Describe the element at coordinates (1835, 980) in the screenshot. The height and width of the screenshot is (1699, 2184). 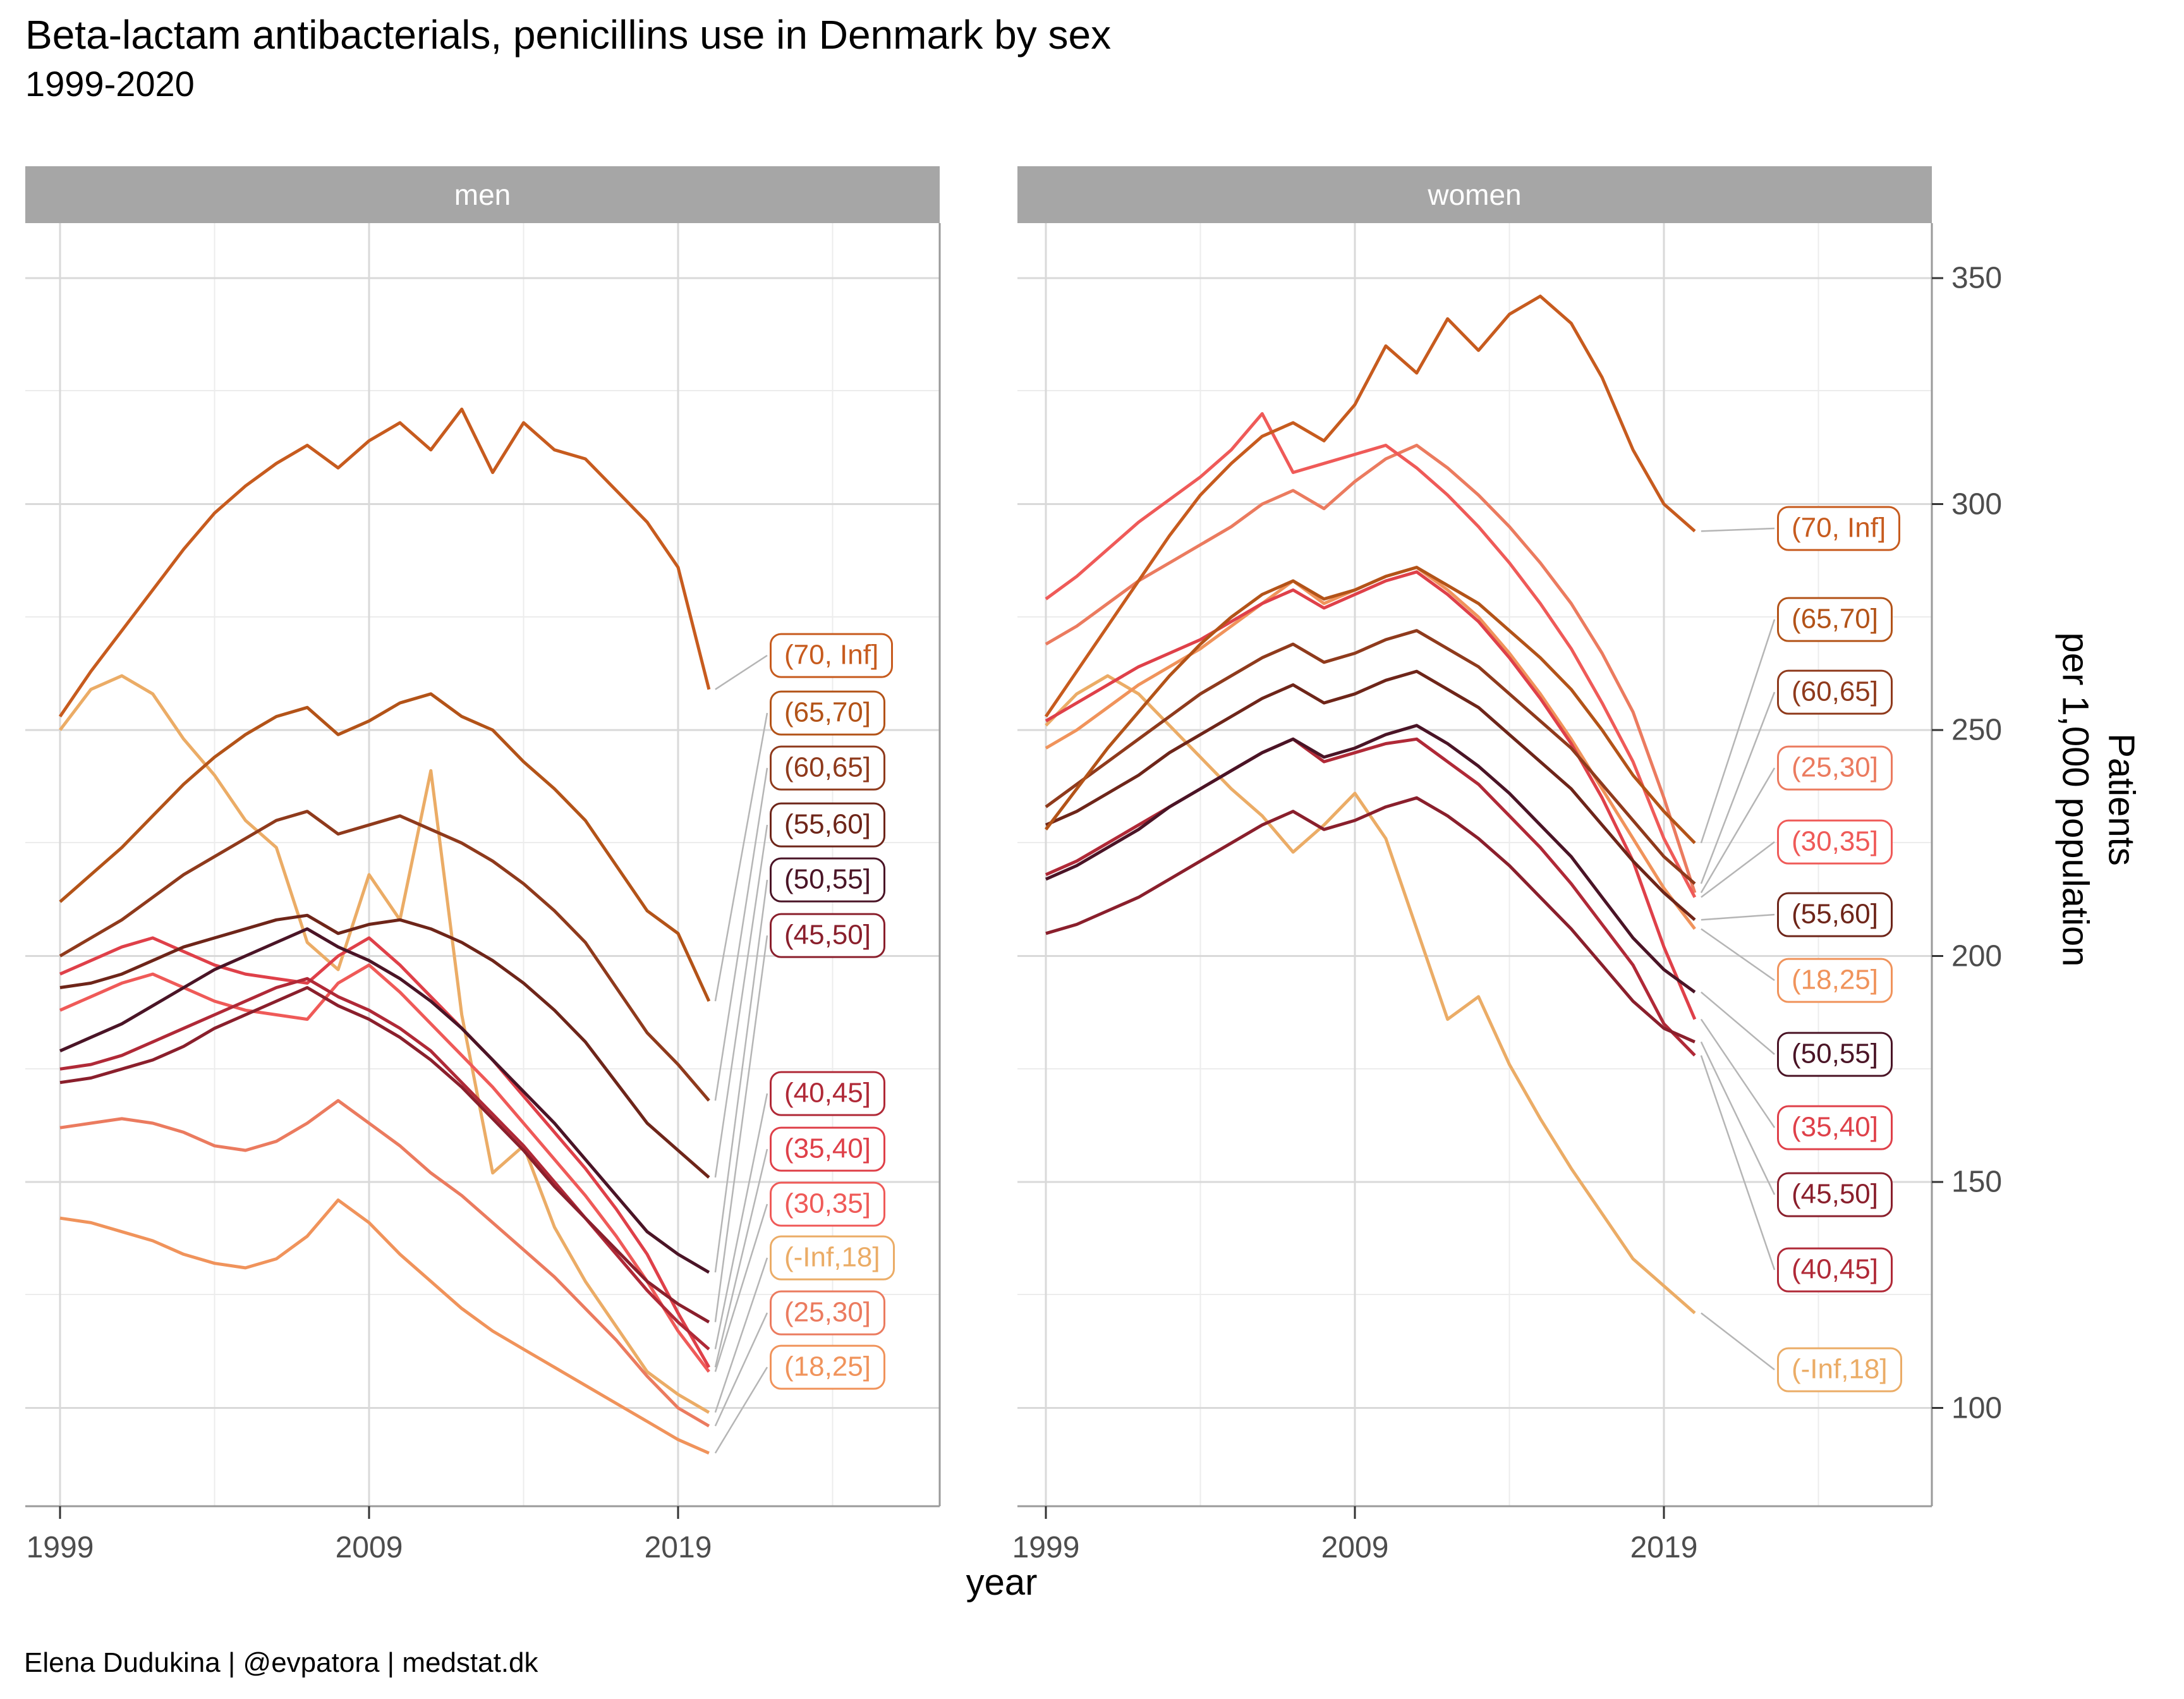
I see `series-label-box-women-(18,25]: (18,25]` at that location.